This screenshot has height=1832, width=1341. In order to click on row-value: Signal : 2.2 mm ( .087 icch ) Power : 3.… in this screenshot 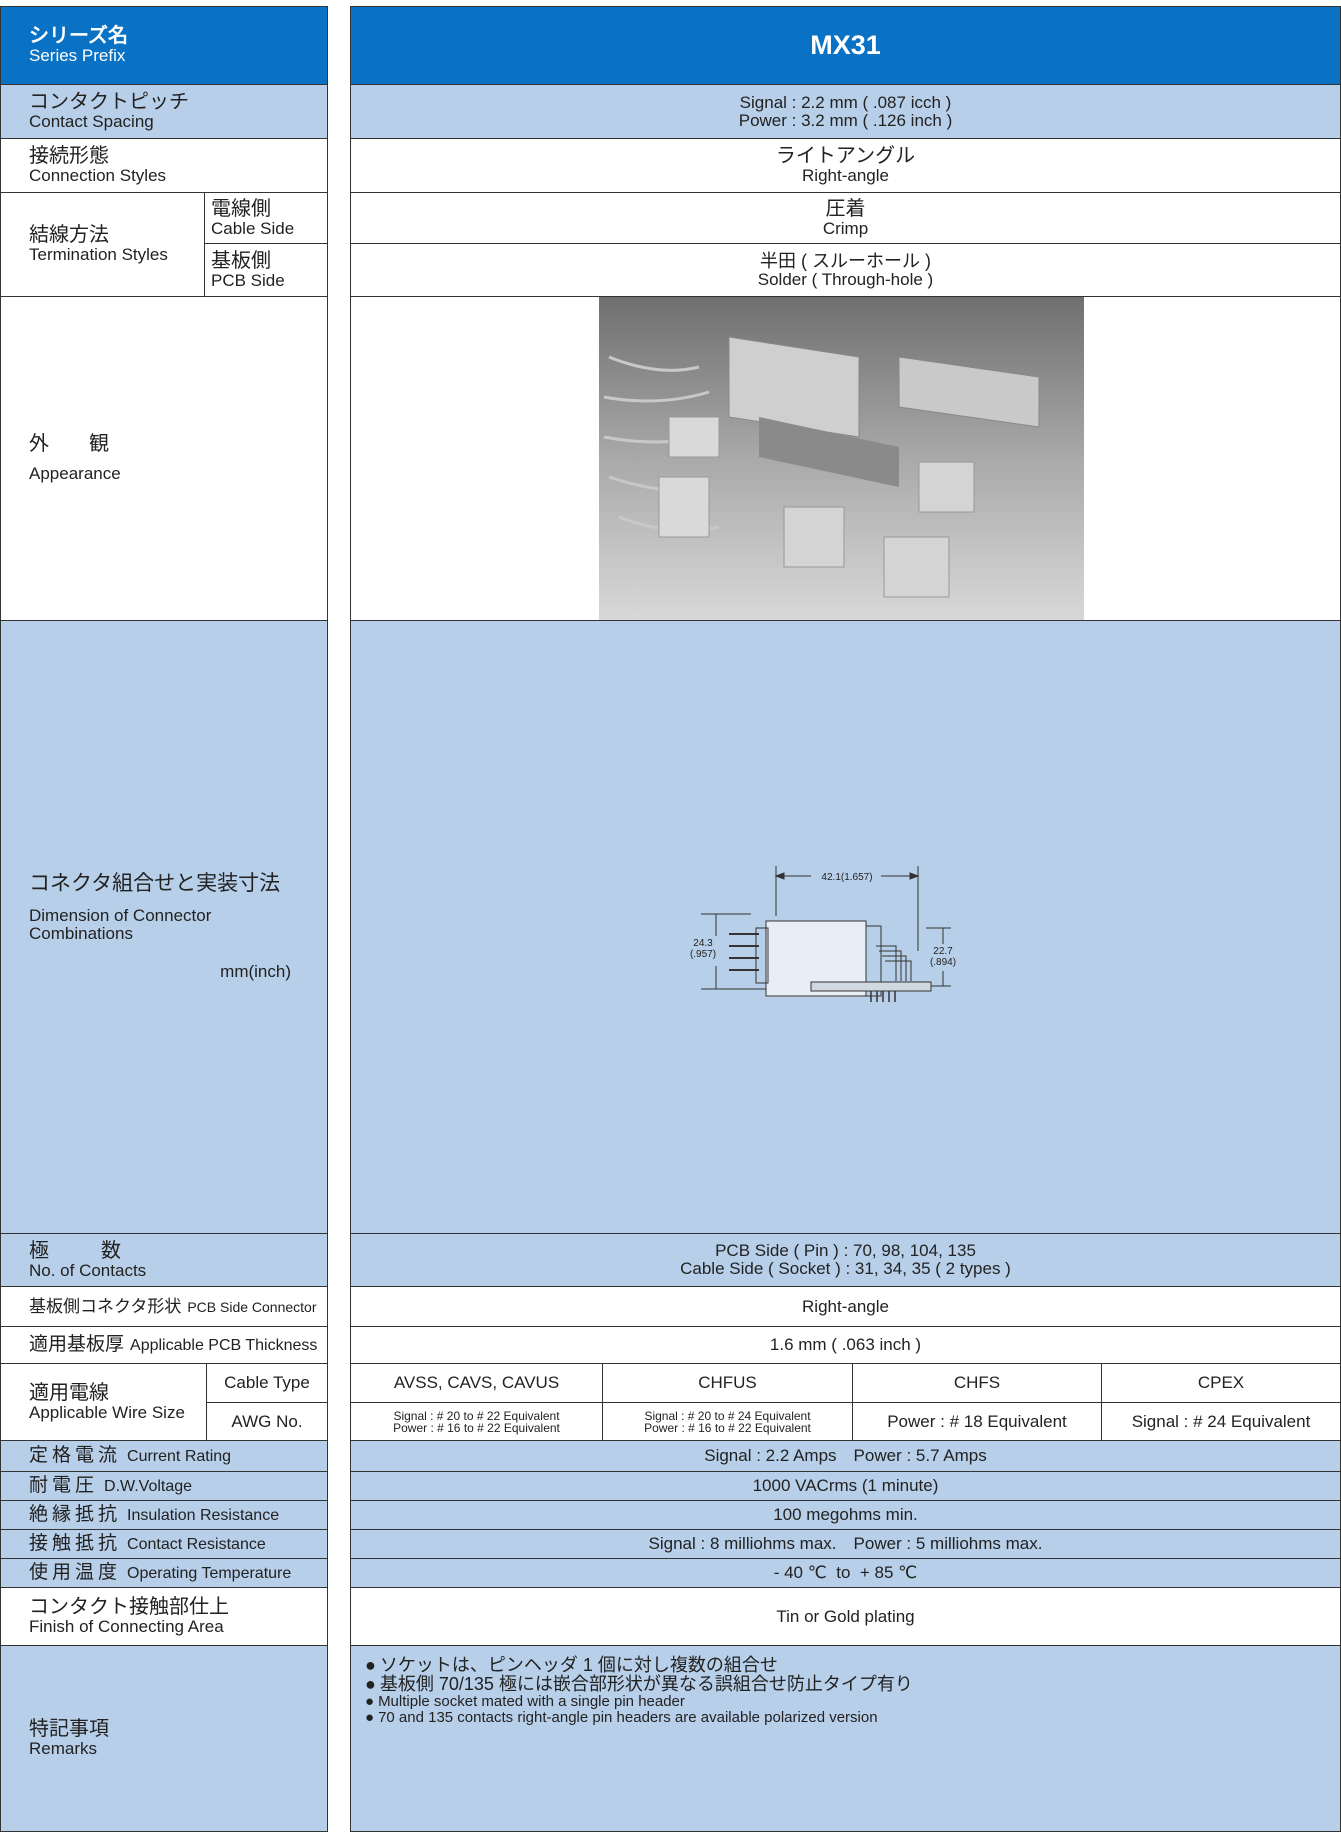, I will do `click(845, 111)`.